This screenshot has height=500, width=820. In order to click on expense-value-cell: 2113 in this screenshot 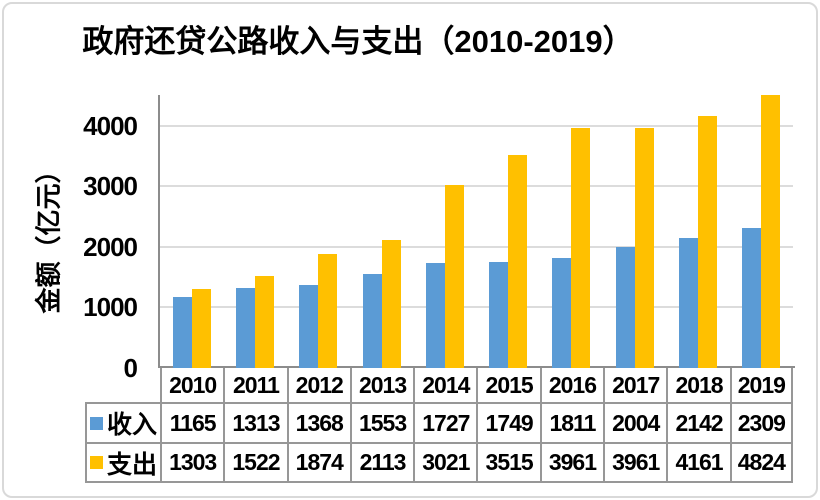, I will do `click(381, 462)`.